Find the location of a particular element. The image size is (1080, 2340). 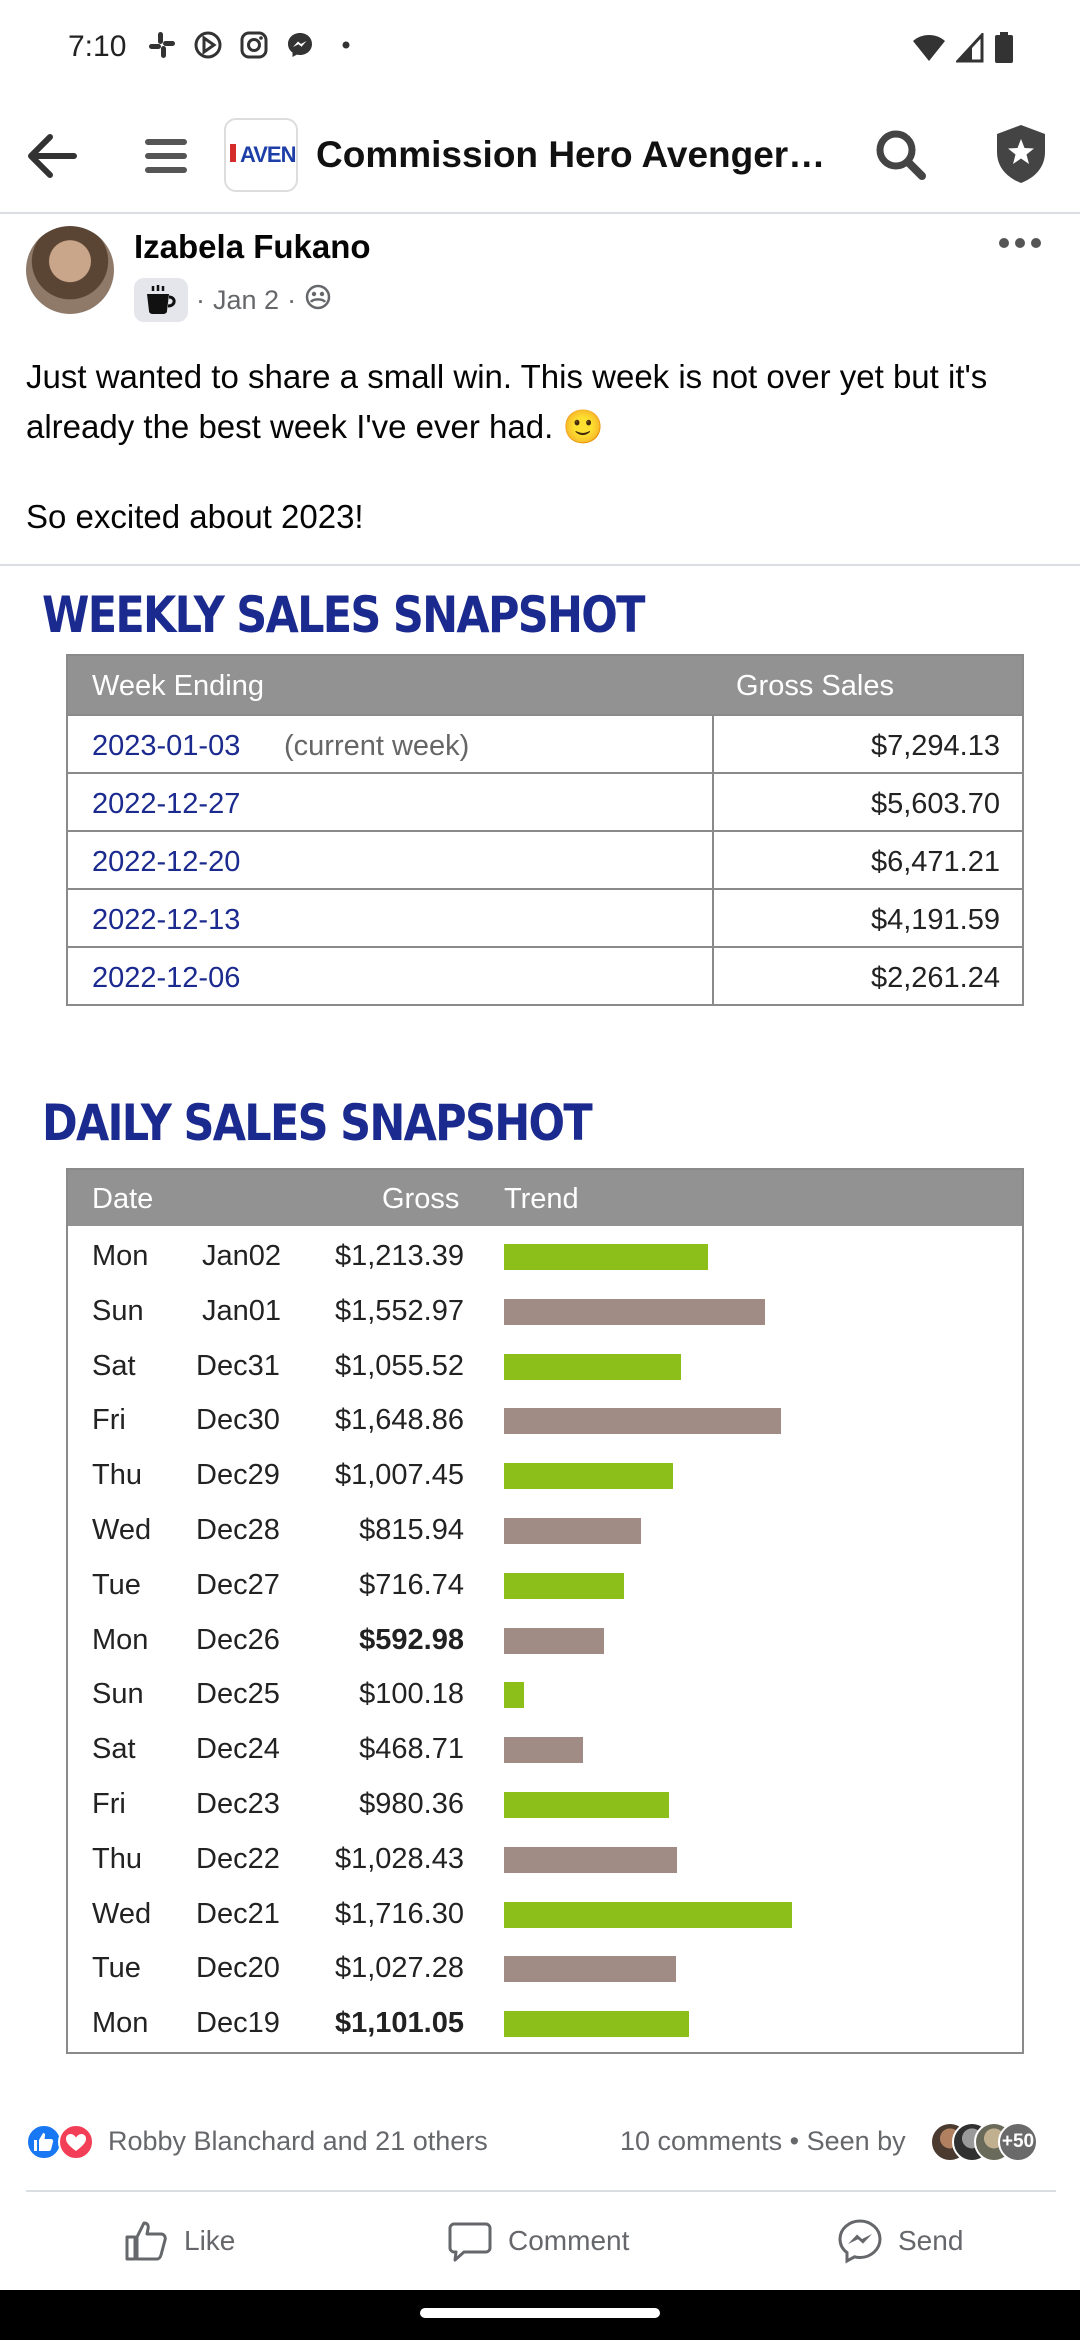

daily-gross: $1,028.43 is located at coordinates (399, 1858).